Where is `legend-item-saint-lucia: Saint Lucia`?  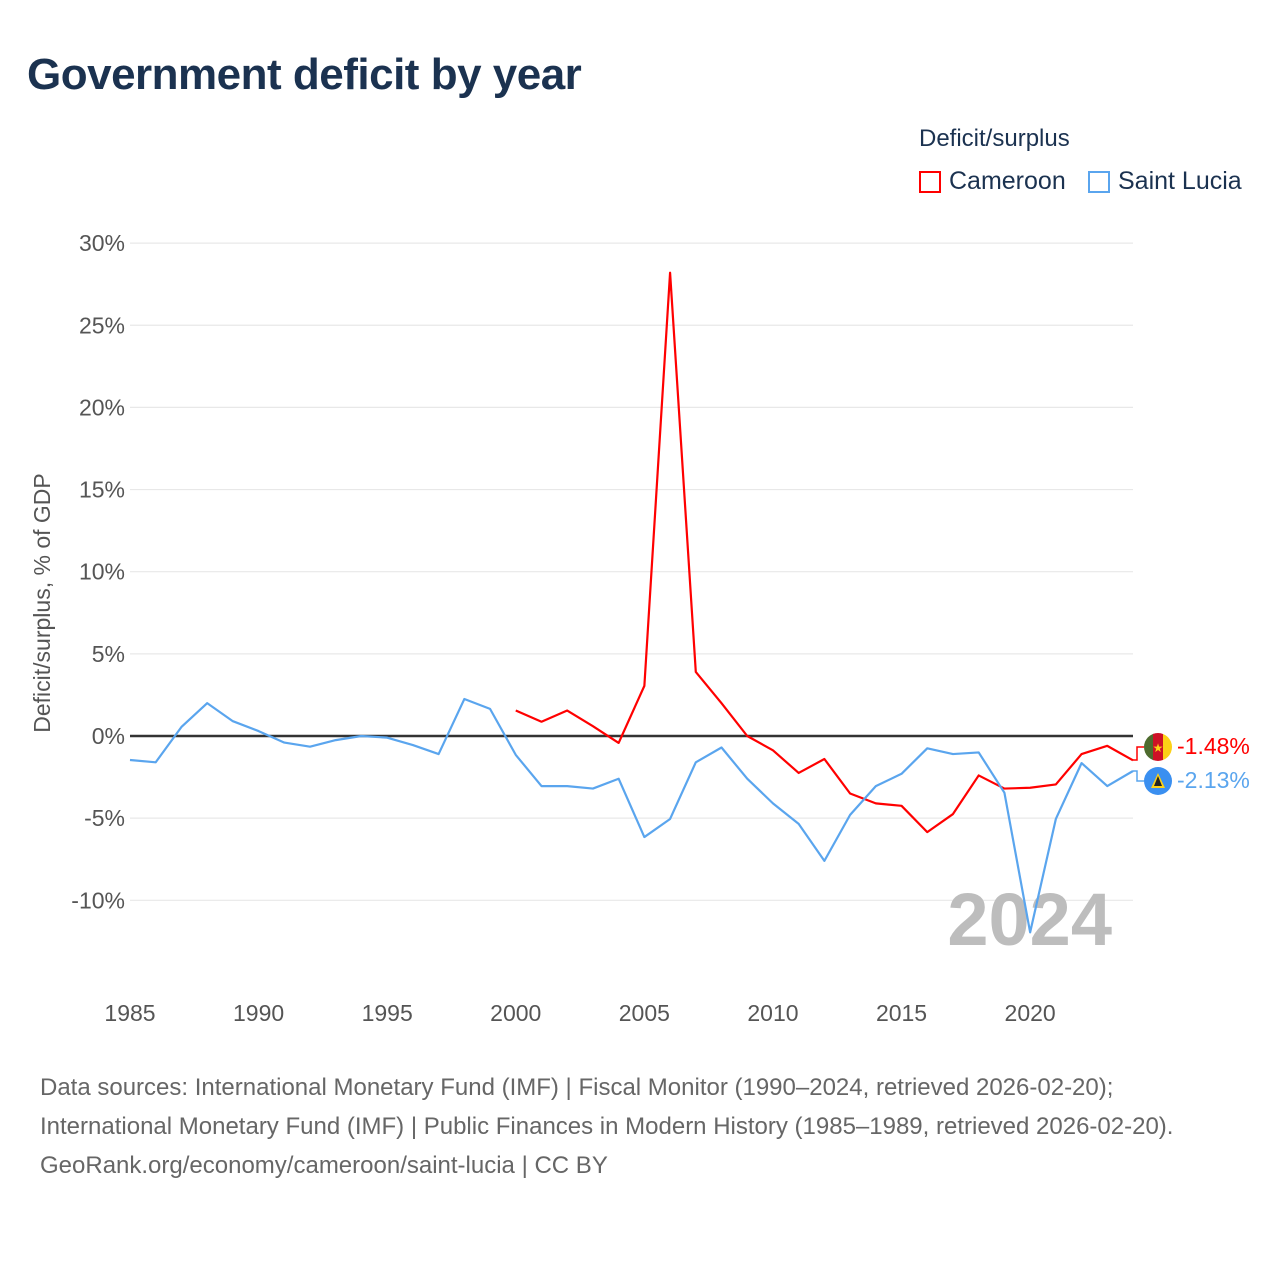 legend-item-saint-lucia: Saint Lucia is located at coordinates (1165, 181).